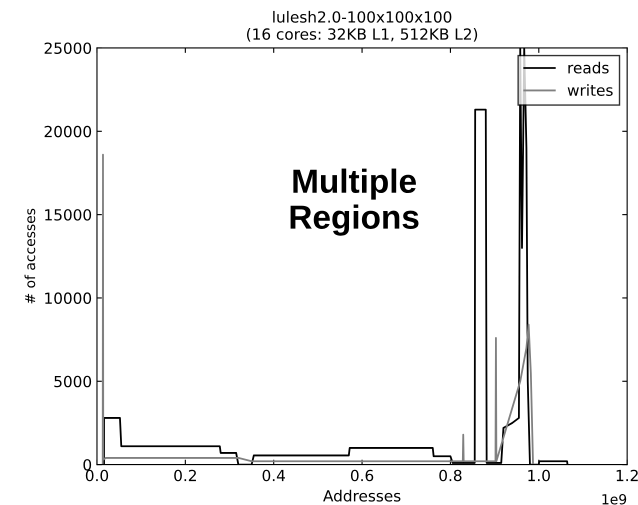 This screenshot has width=638, height=505. Describe the element at coordinates (68, 132) in the screenshot. I see `y-tick-label: 20000` at that location.